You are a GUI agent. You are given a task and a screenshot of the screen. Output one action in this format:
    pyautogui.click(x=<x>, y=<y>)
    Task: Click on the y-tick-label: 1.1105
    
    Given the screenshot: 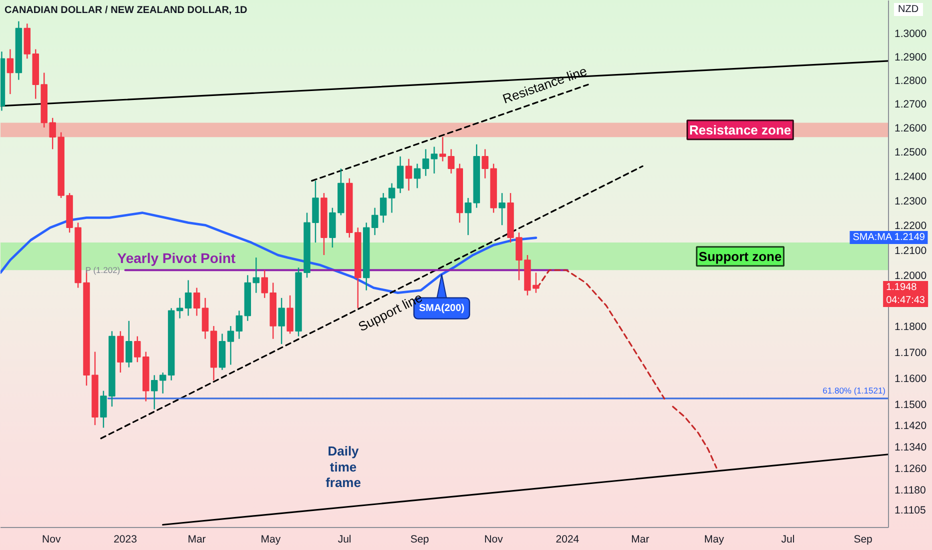 What is the action you would take?
    pyautogui.click(x=910, y=510)
    